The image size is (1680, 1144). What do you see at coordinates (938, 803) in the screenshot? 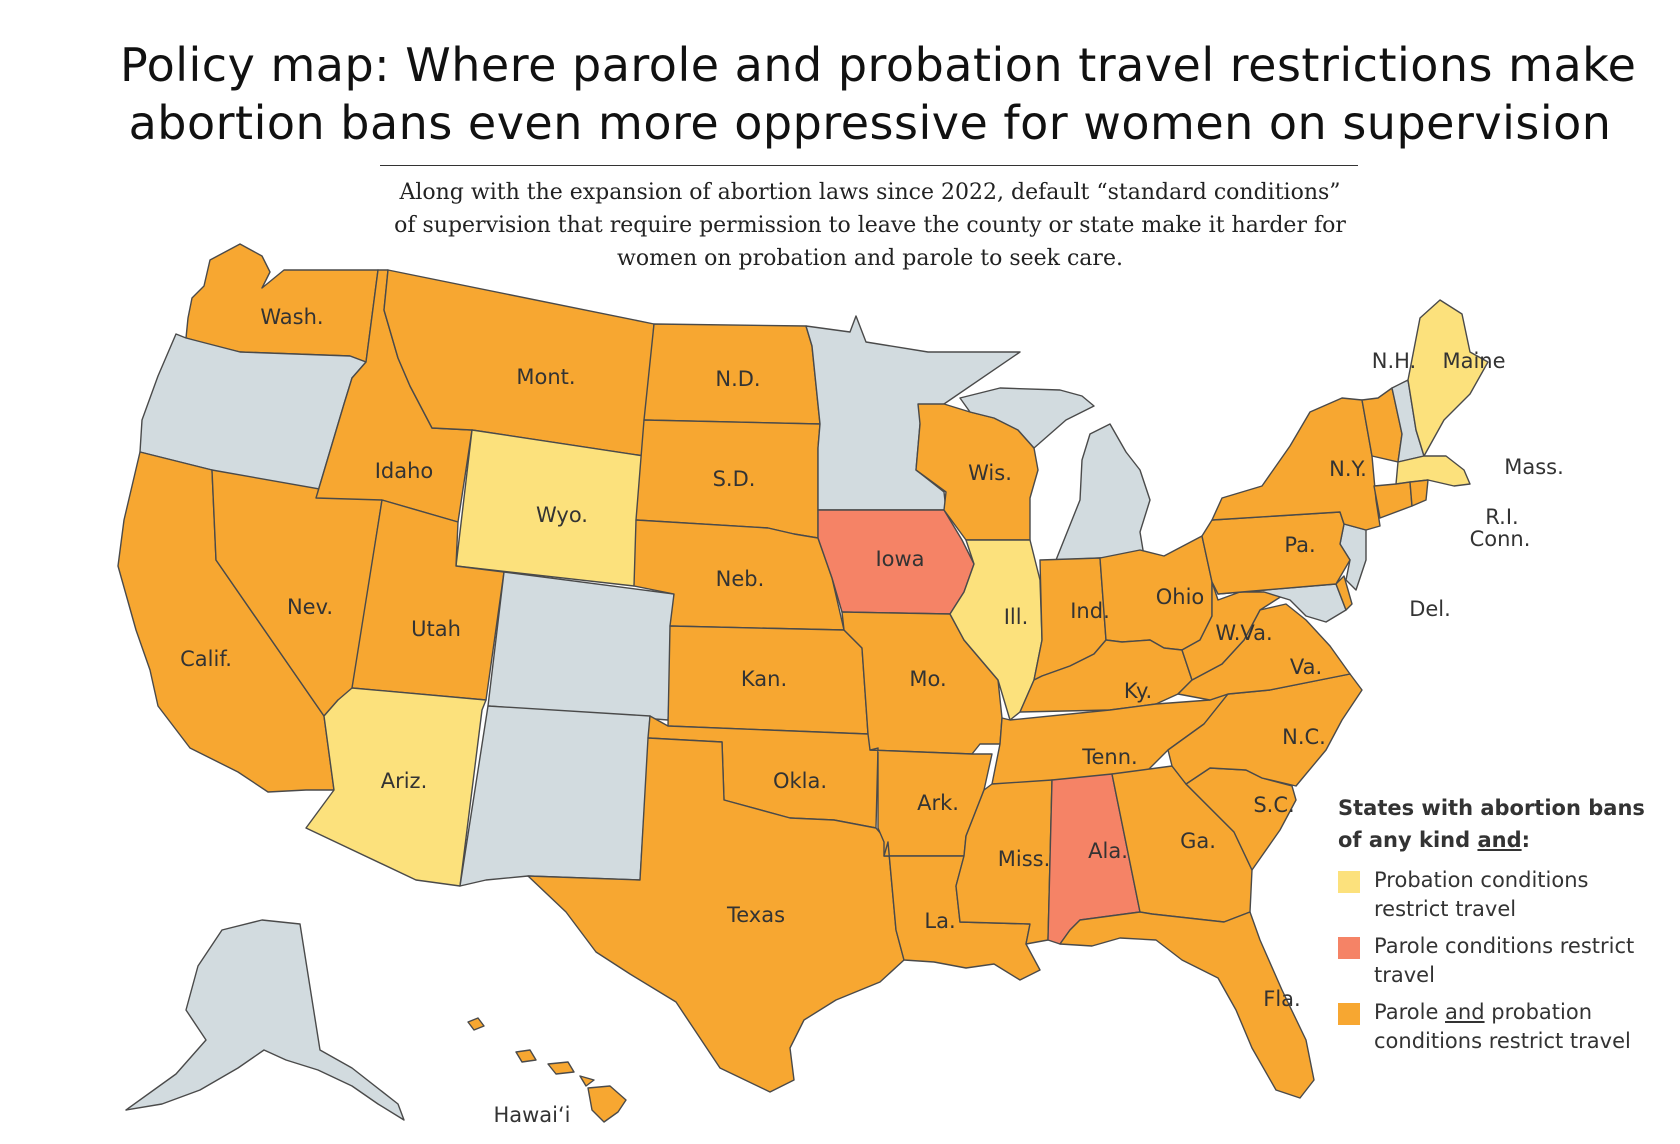
I see `label-ark: Ark.` at bounding box center [938, 803].